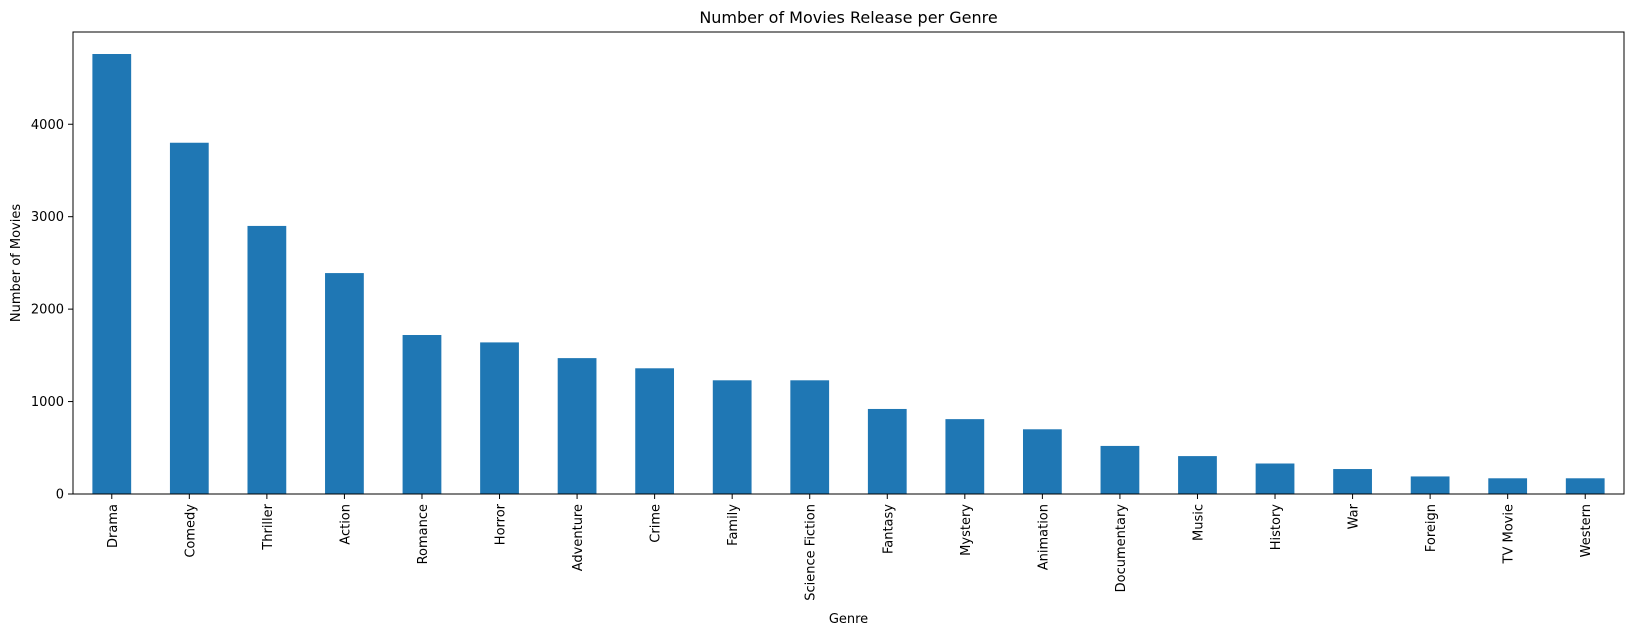 This screenshot has height=640, width=1634. Describe the element at coordinates (1508, 486) in the screenshot. I see `bar-tv-movie` at that location.